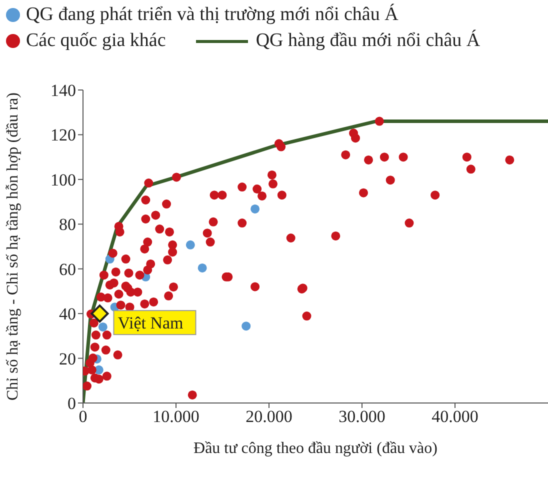  I want to click on y-tick-label: 80, so click(67, 224).